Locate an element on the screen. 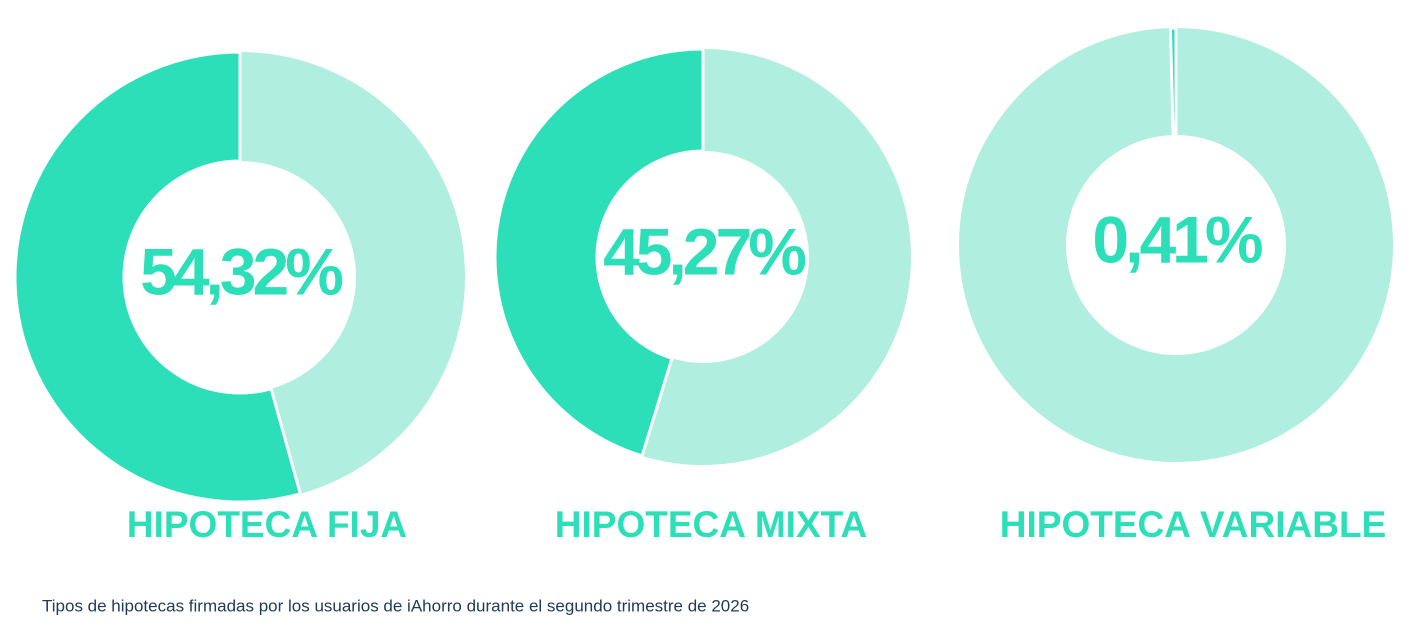  donut-title: HIPOTECA MIXTA is located at coordinates (711, 524).